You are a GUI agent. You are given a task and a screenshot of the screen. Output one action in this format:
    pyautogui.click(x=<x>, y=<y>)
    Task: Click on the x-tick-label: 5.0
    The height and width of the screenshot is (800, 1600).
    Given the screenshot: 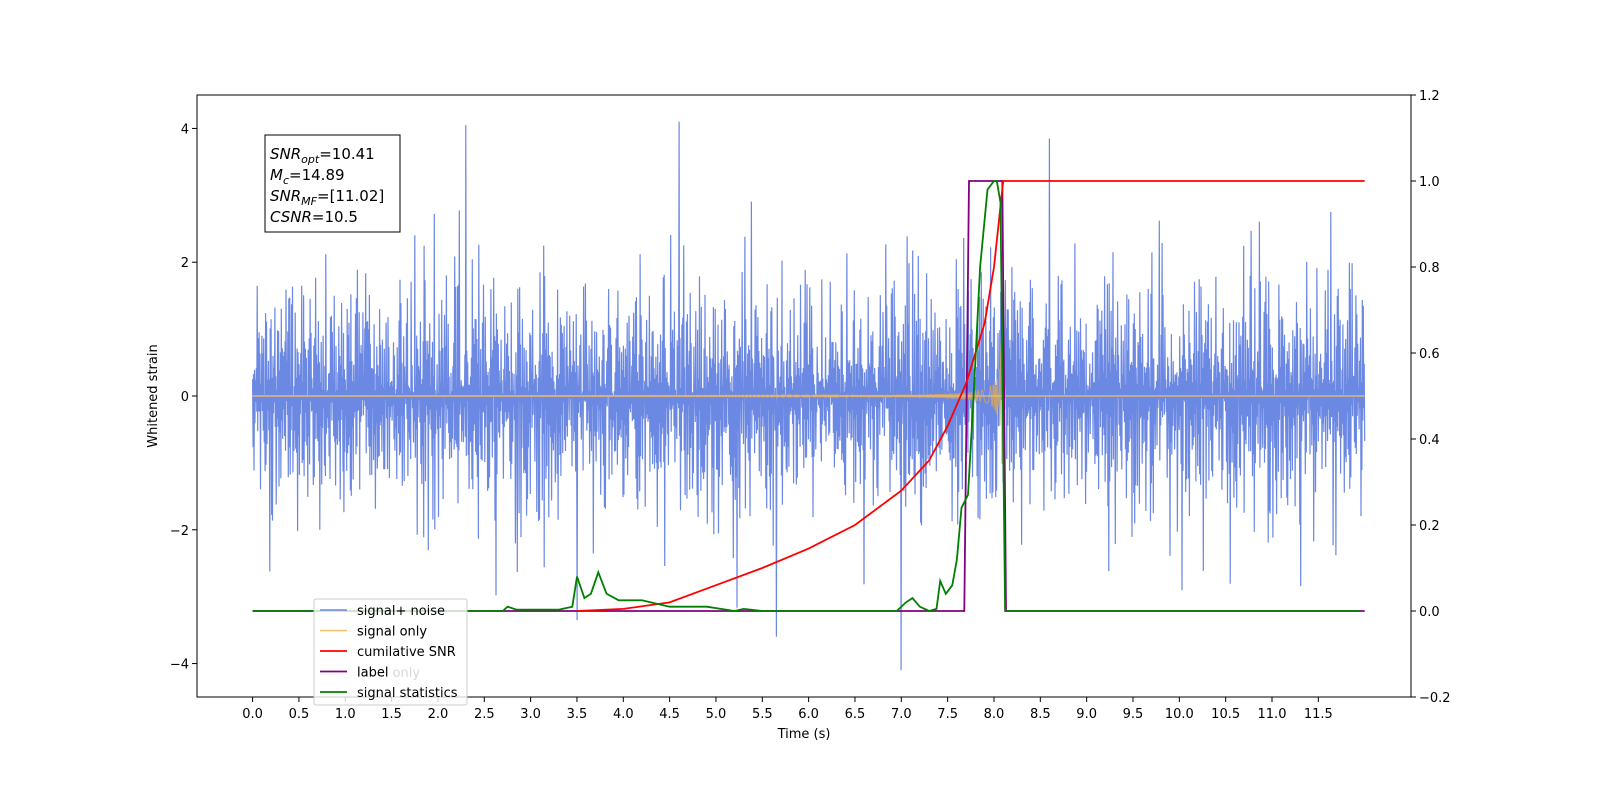 What is the action you would take?
    pyautogui.click(x=716, y=714)
    